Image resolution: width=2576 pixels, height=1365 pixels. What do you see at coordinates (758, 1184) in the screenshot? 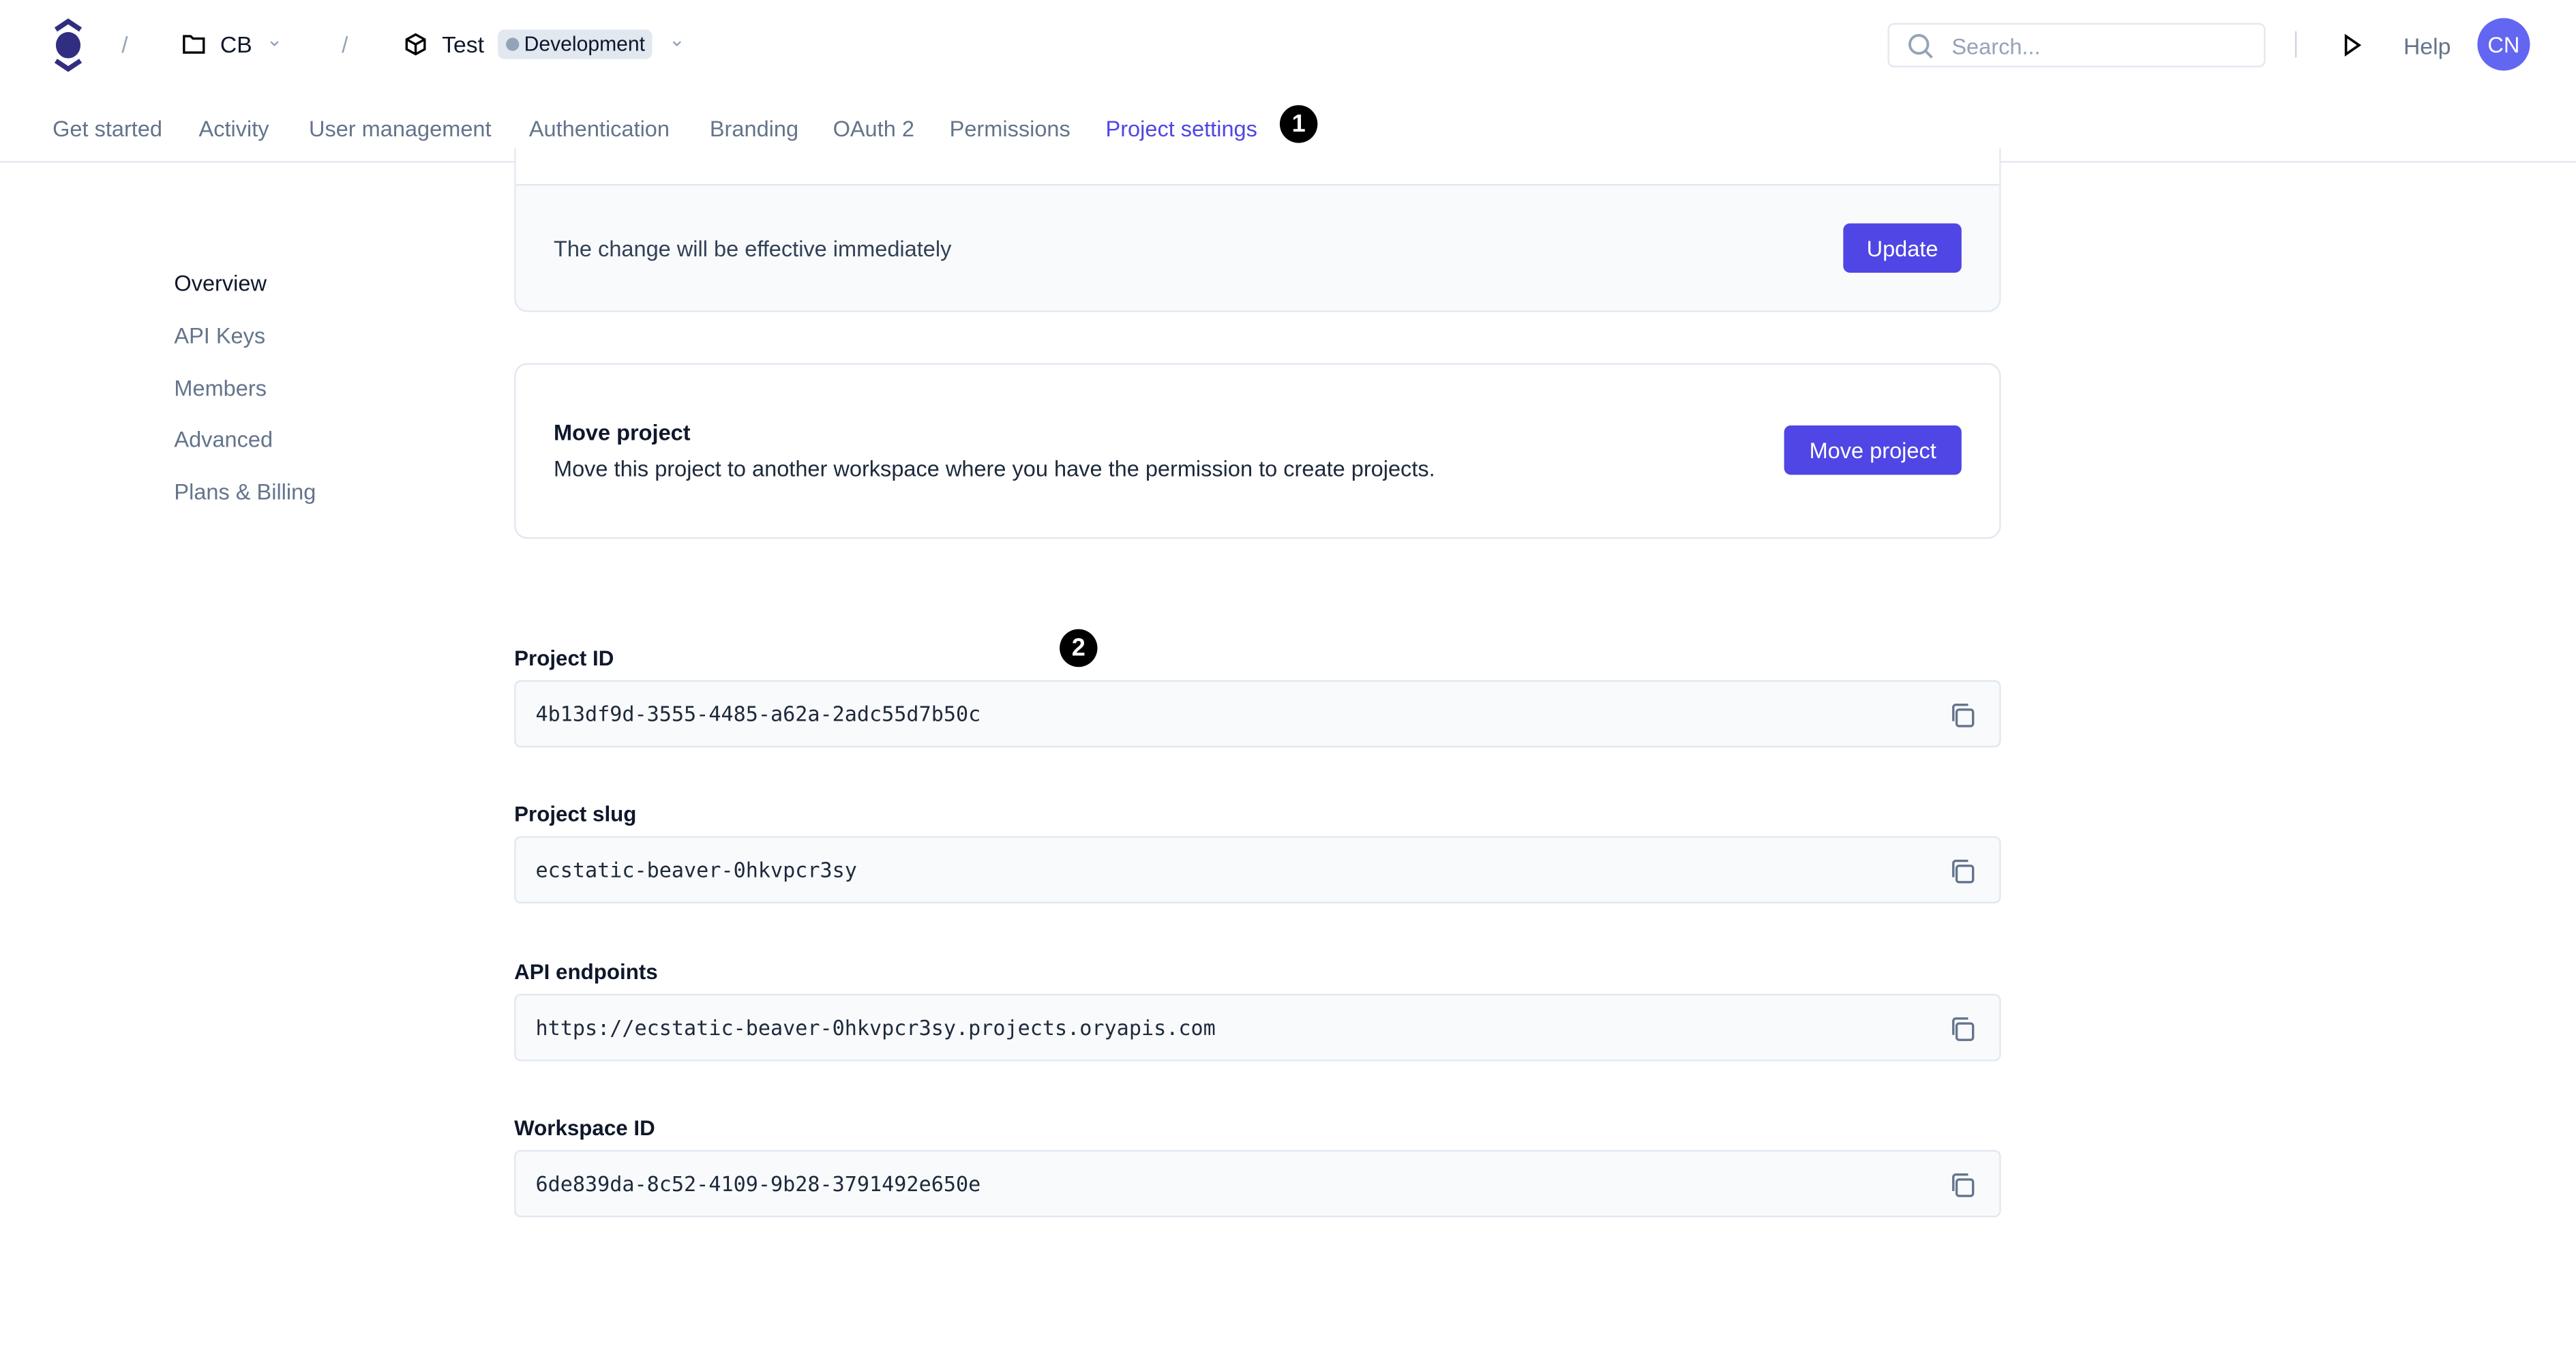
I see `workspace-id-value: 6de839da-8c52-4109-9b28-3791492e650e` at bounding box center [758, 1184].